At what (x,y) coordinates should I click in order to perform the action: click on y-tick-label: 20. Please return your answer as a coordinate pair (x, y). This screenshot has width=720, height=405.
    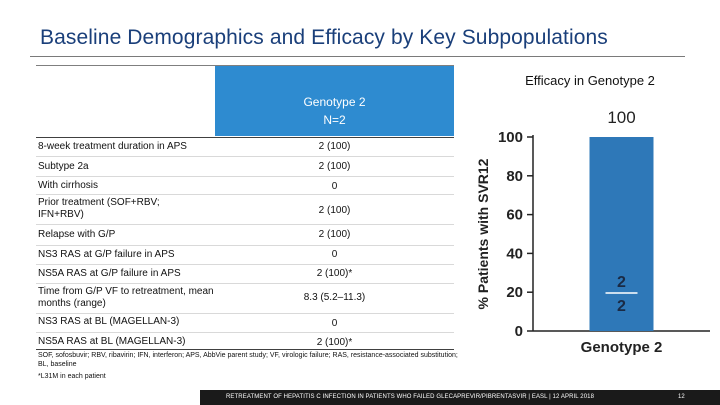
    Looking at the image, I should click on (514, 292).